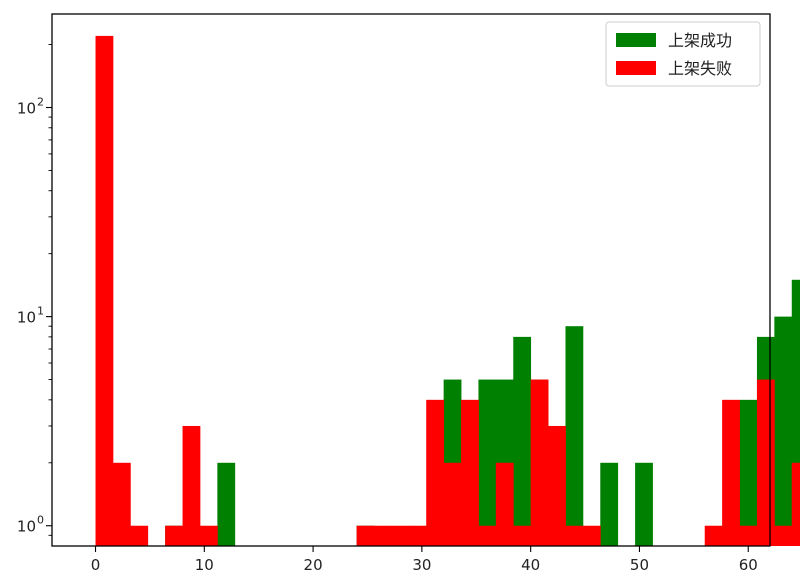 The image size is (800, 588). Describe the element at coordinates (683, 54) in the screenshot. I see `legend: 上架成功 上架失败` at that location.